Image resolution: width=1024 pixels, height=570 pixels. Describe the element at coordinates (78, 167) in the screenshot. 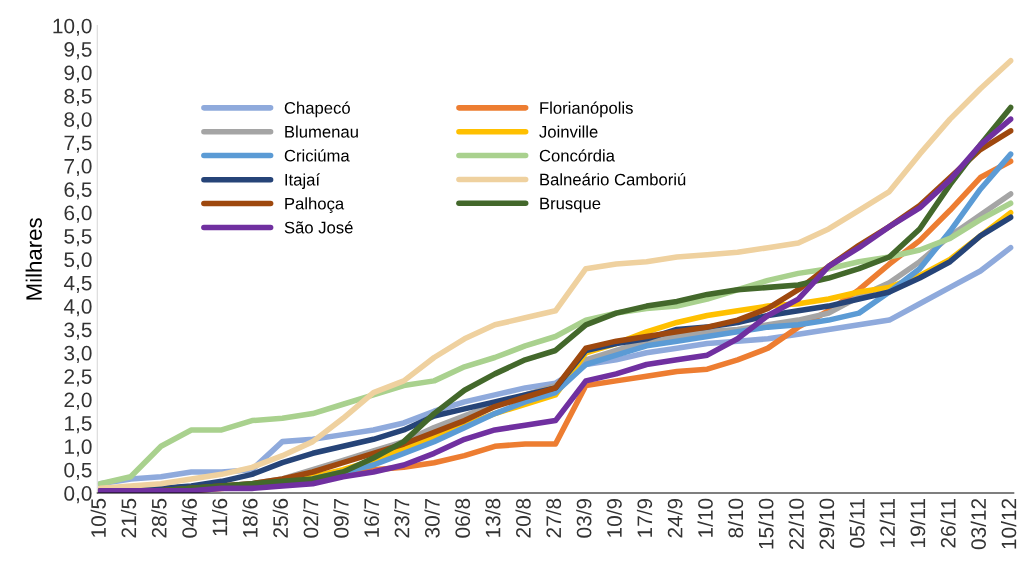

I see `y-tick-label: 7,0` at that location.